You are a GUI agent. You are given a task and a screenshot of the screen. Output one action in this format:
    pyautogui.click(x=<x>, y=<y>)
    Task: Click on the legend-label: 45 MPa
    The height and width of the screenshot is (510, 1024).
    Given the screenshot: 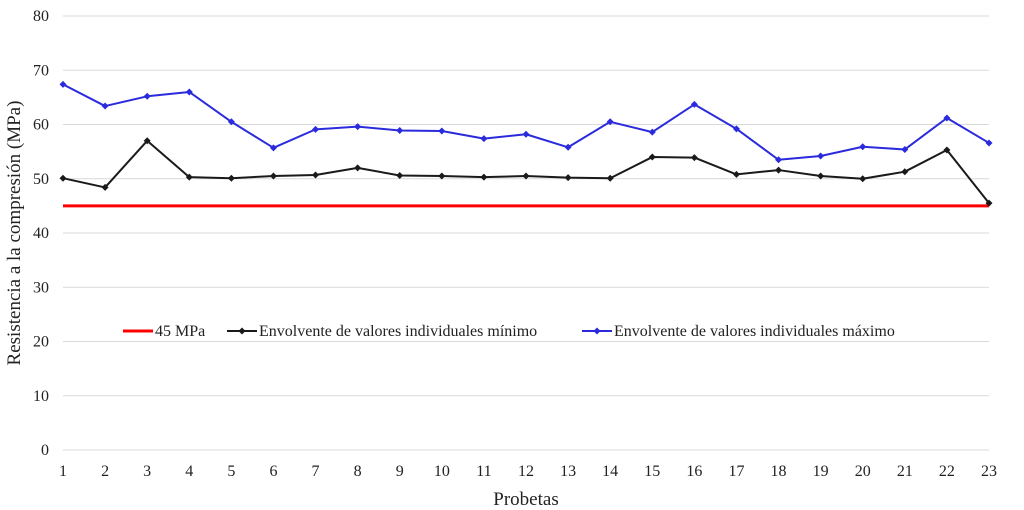 What is the action you would take?
    pyautogui.click(x=180, y=331)
    